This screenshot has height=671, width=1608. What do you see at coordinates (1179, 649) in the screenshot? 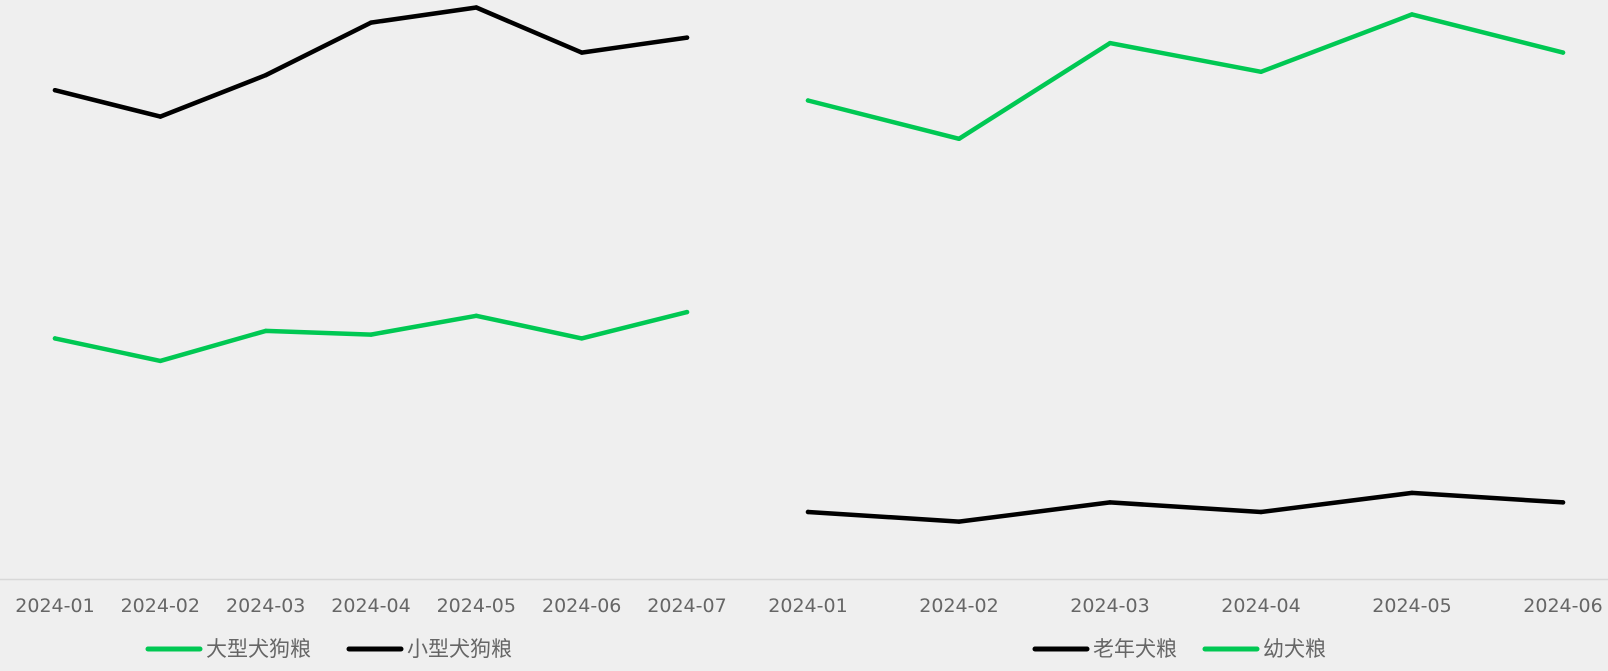
I see `legend: 老年犬粮 幼犬粮` at bounding box center [1179, 649].